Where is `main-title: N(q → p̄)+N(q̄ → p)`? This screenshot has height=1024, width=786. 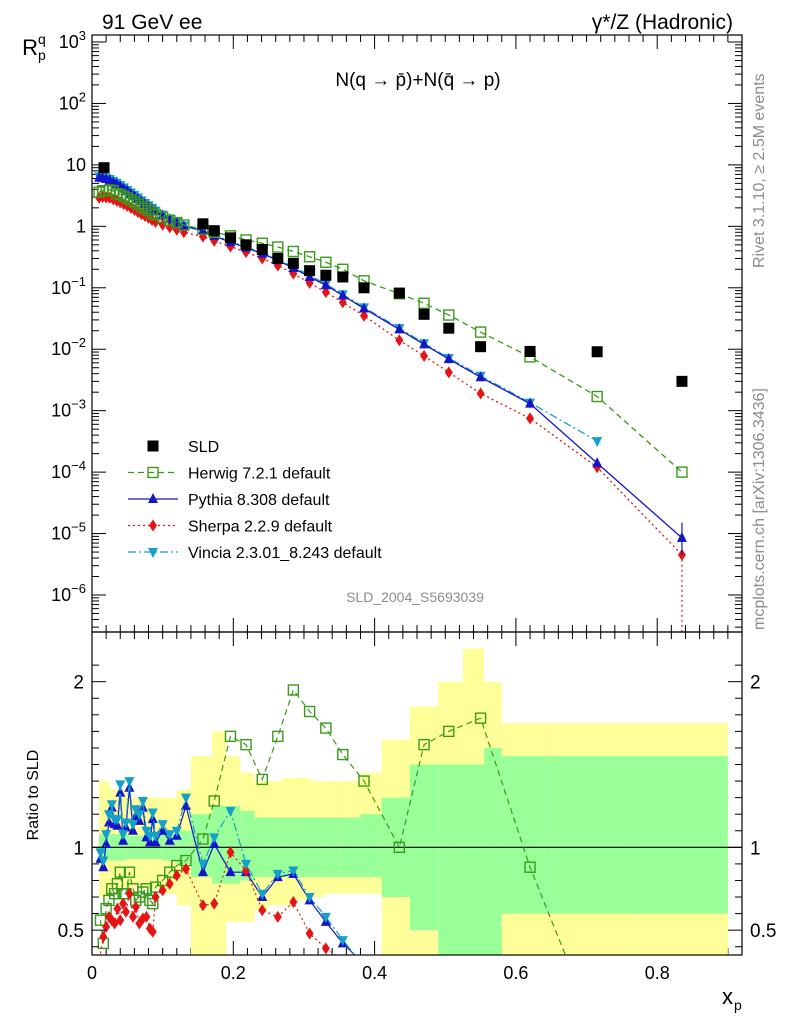 main-title: N(q → p̄)+N(q̄ → p) is located at coordinates (417, 80).